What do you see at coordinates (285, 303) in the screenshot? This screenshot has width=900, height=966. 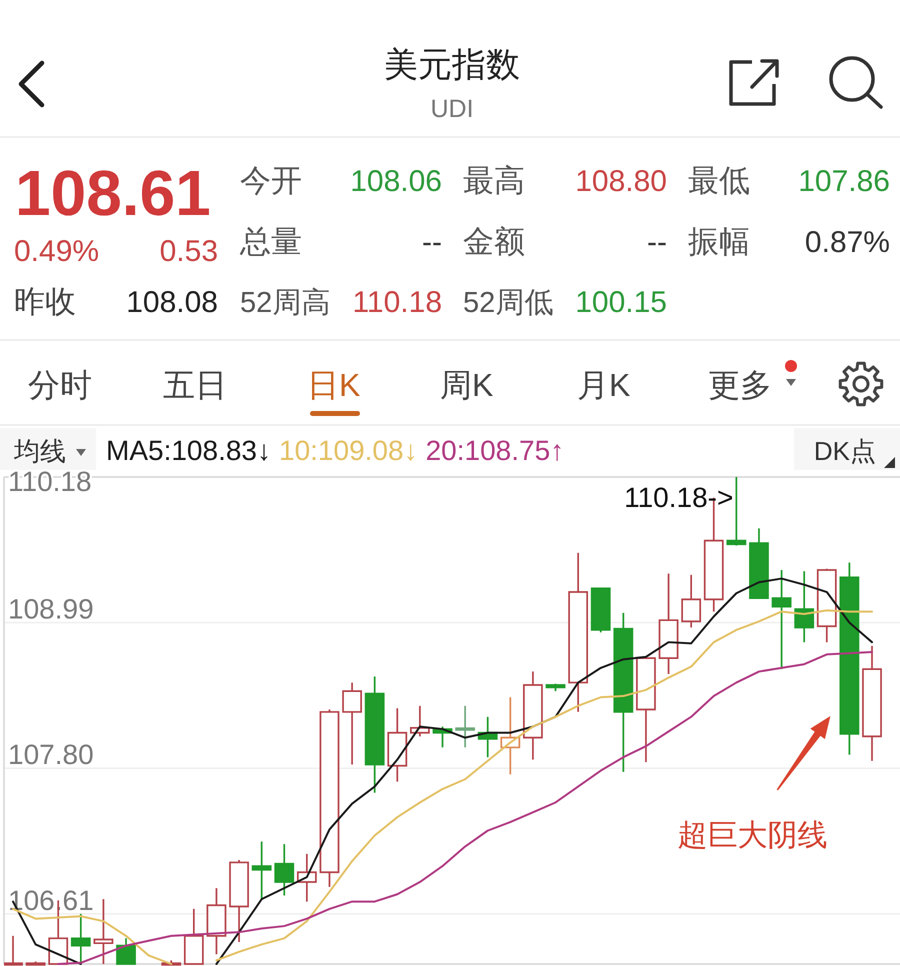 I see `text: 52周高` at bounding box center [285, 303].